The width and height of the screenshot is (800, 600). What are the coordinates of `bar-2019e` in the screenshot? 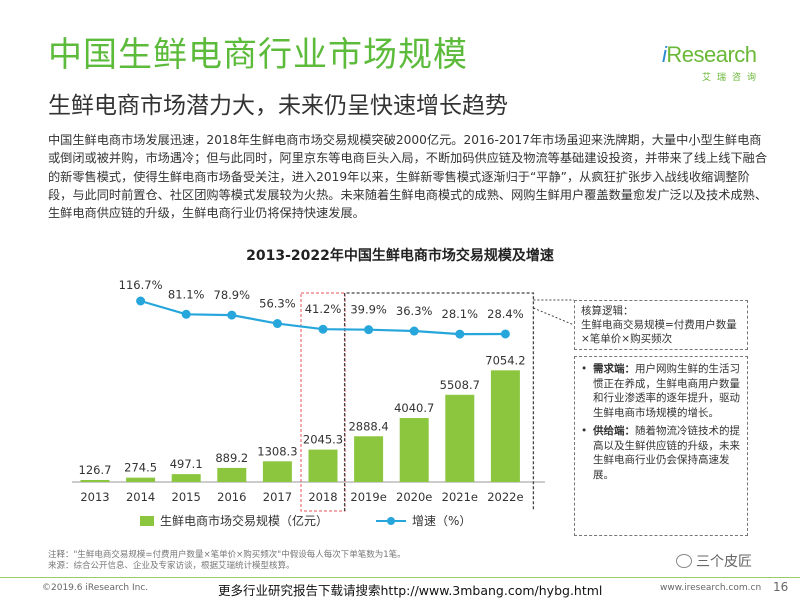 It's located at (369, 459).